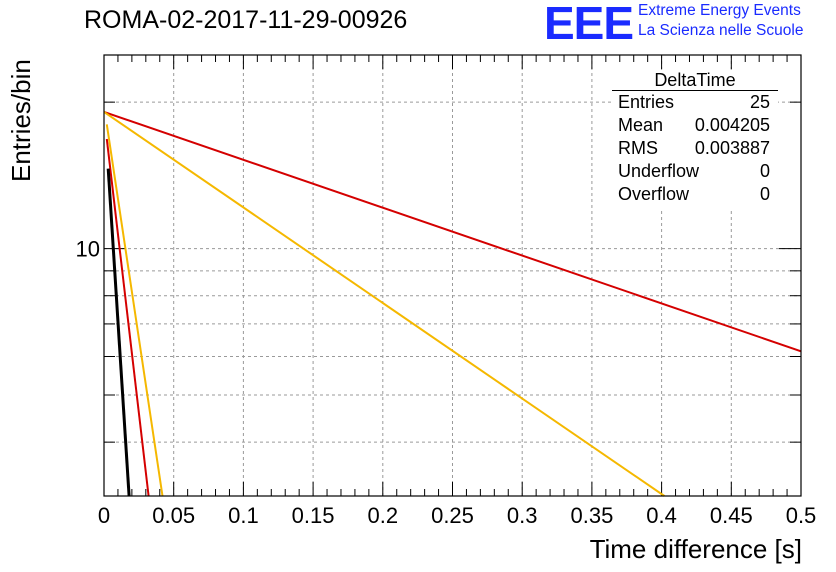 The width and height of the screenshot is (836, 572). I want to click on x-tick-label: 0.1, so click(243, 515).